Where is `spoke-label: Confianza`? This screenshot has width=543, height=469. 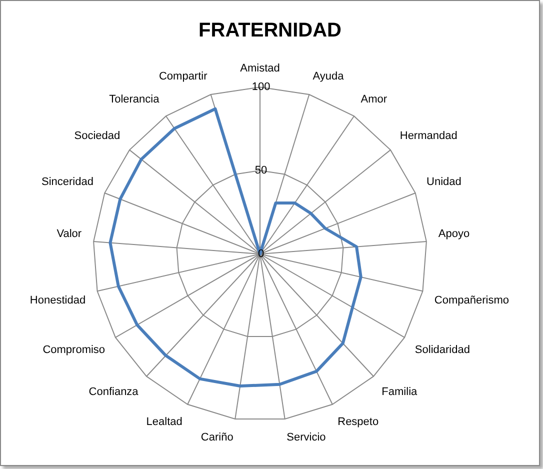 spoke-label: Confianza is located at coordinates (114, 392).